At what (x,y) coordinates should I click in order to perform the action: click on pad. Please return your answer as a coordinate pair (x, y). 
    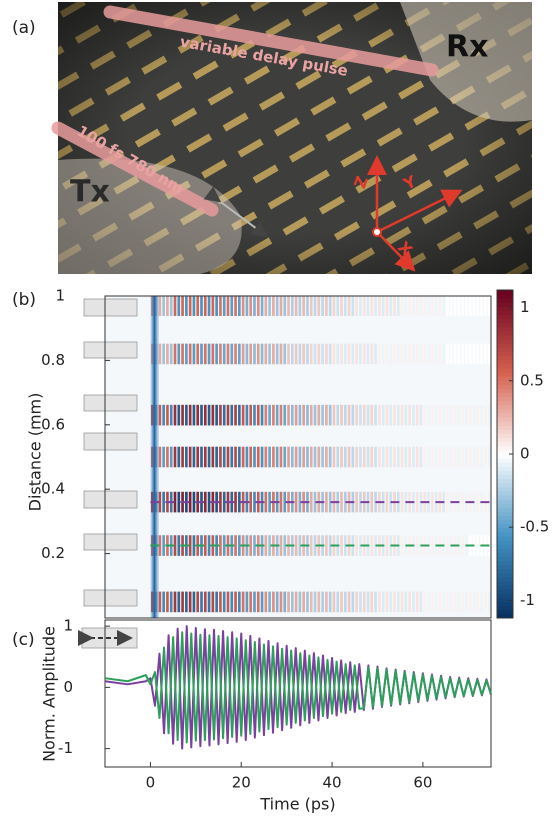
    Looking at the image, I should click on (110, 499).